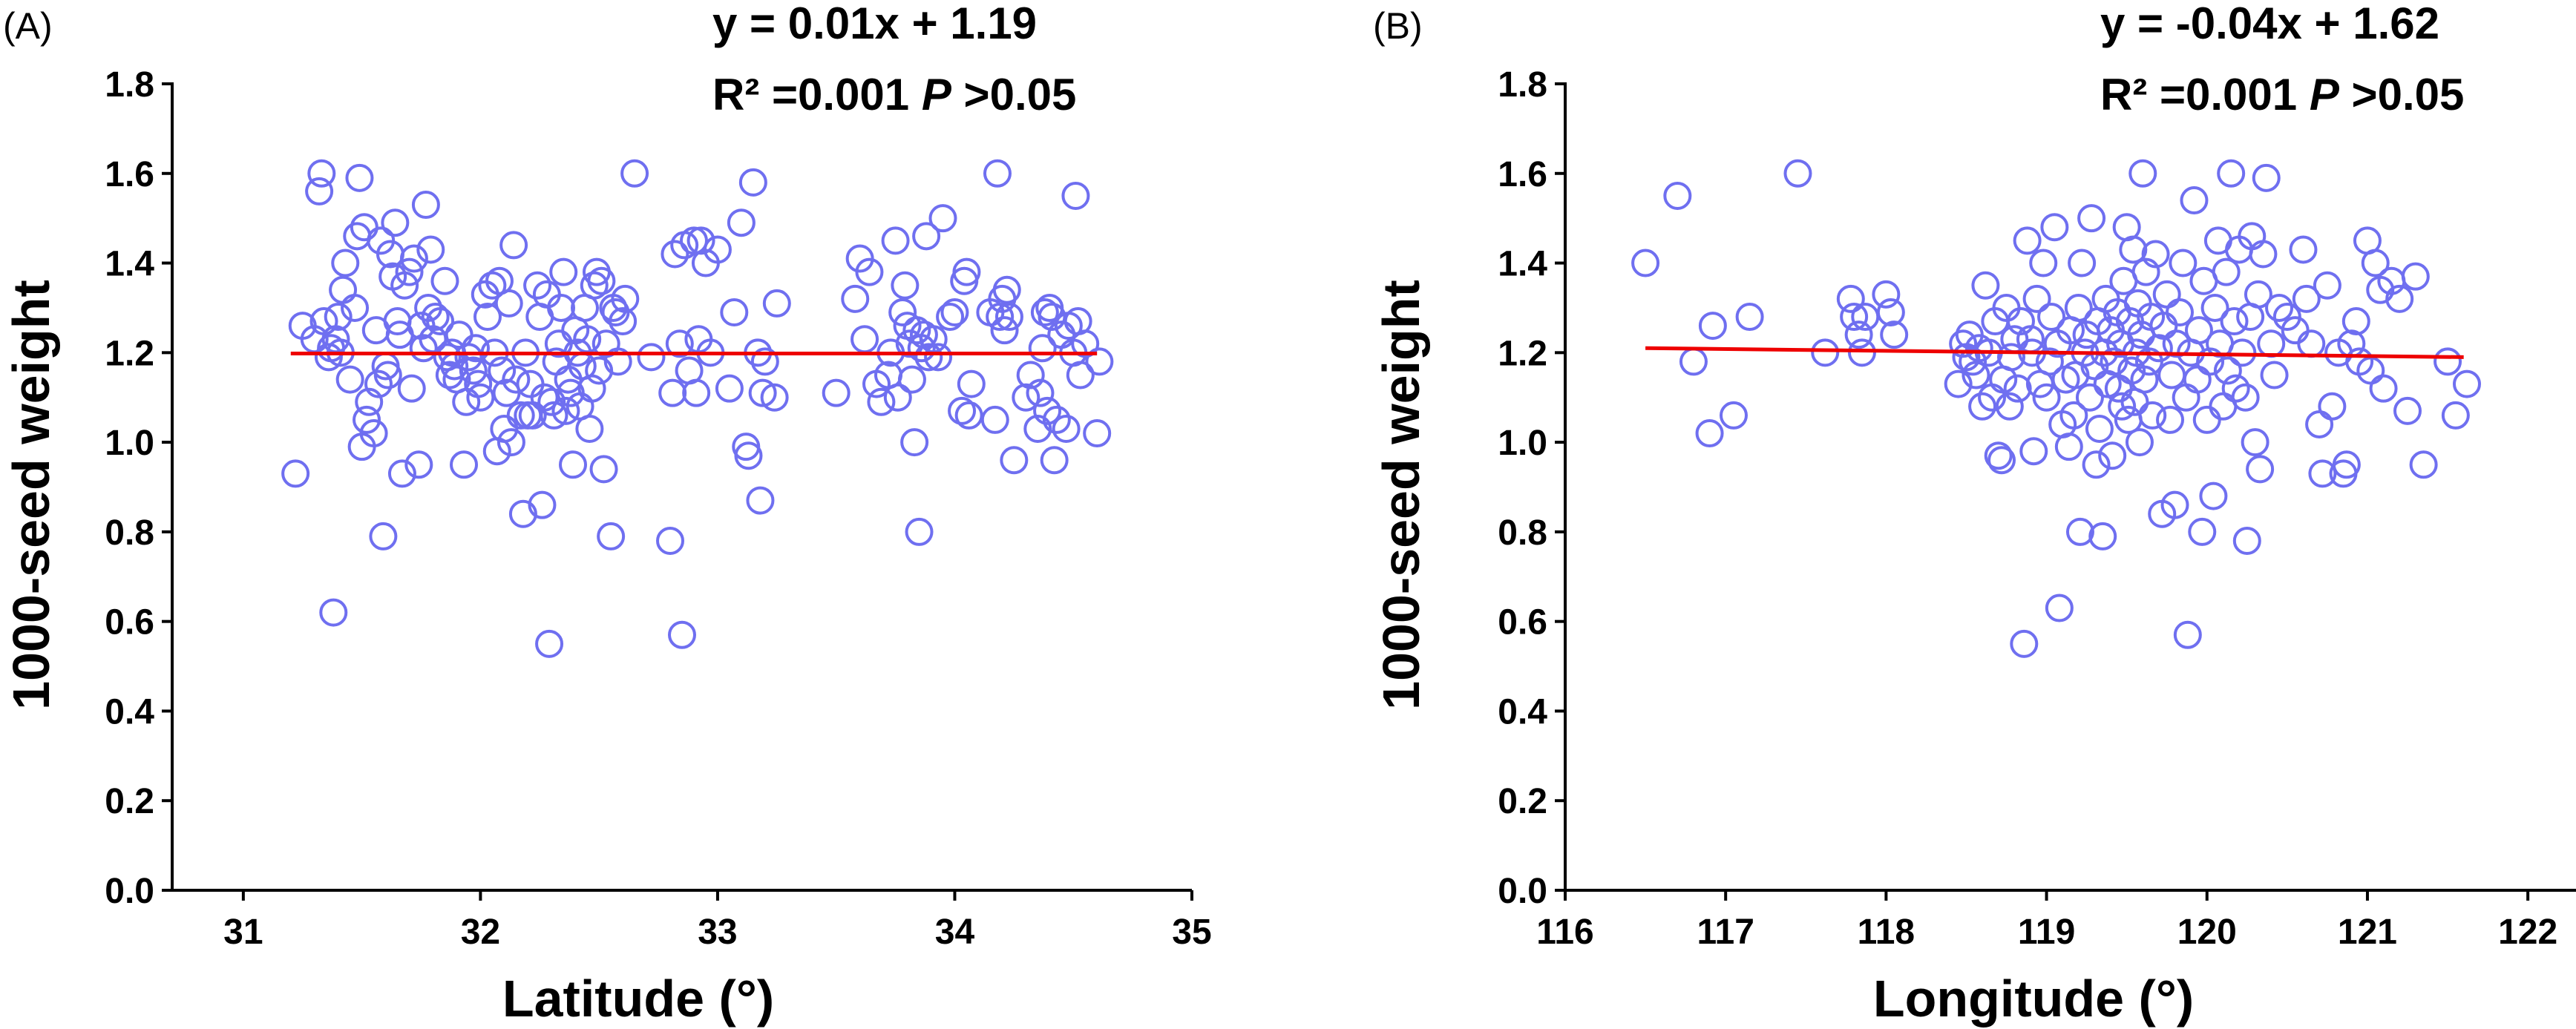 The height and width of the screenshot is (1029, 2576). I want to click on panel-b-x-tick-label: 118, so click(1886, 932).